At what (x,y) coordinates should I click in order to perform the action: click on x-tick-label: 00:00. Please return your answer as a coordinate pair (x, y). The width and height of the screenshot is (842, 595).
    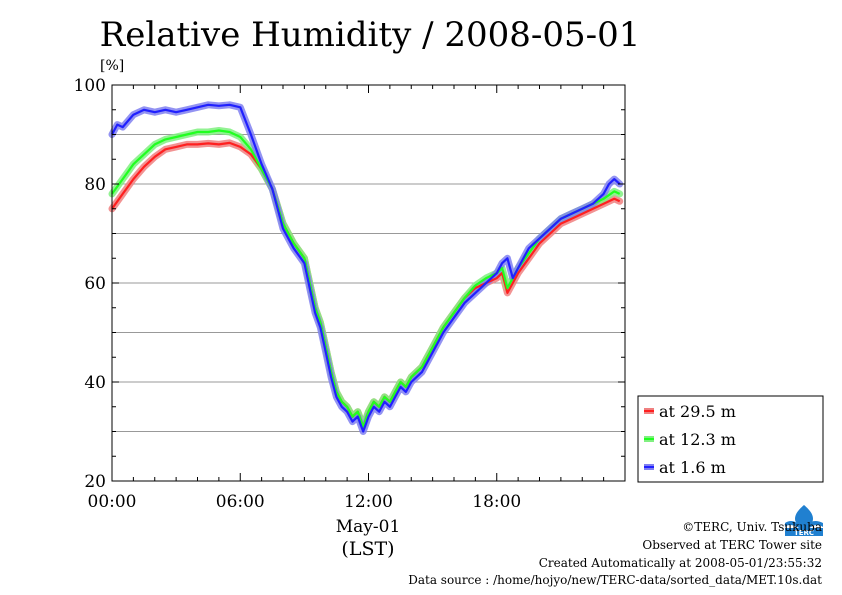
    Looking at the image, I should click on (112, 502).